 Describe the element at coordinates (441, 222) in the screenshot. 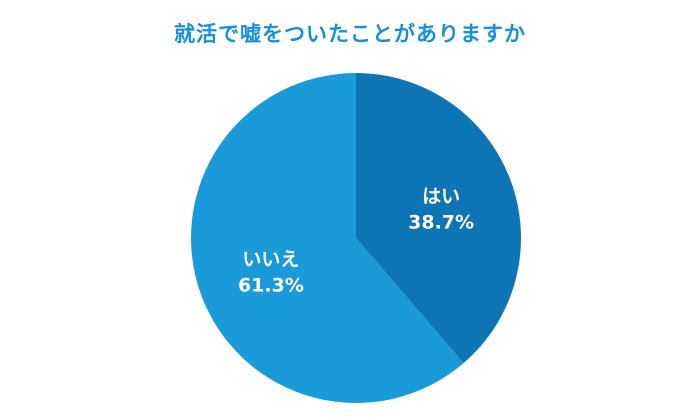

I see `slice-value-0: 38.7%` at that location.